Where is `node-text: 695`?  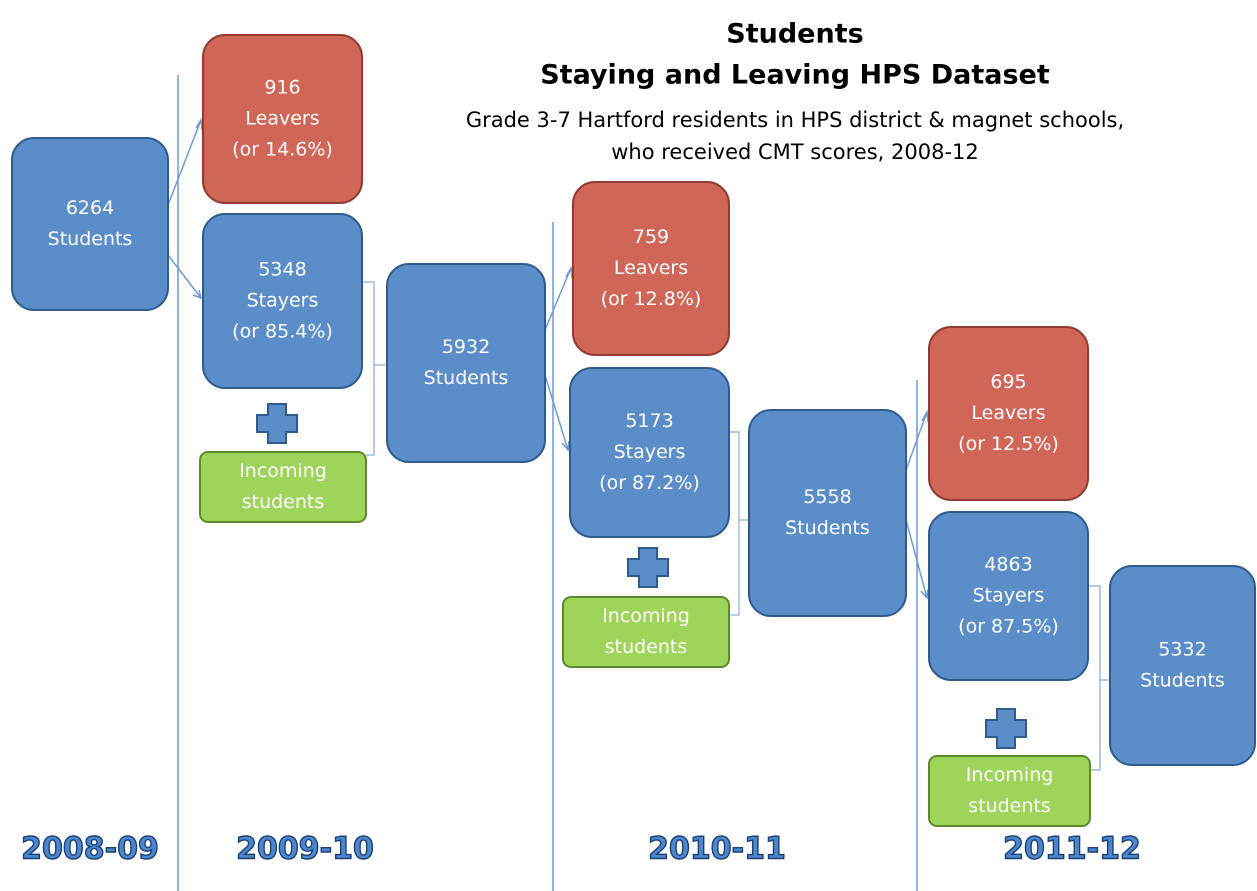
node-text: 695 is located at coordinates (1008, 382).